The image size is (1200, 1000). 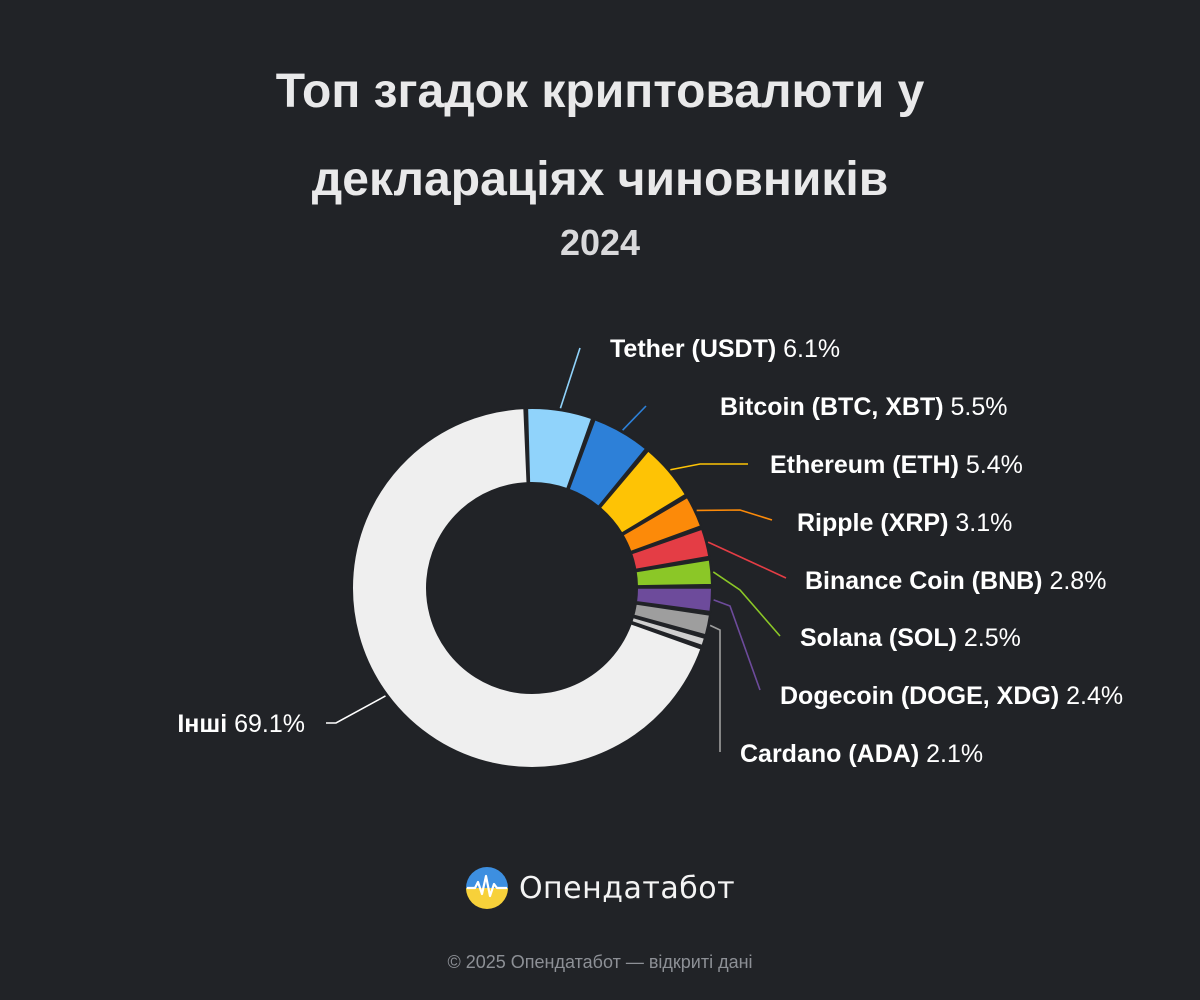 What do you see at coordinates (634, 418) in the screenshot?
I see `leader-line-bitcoin-btc-xbt` at bounding box center [634, 418].